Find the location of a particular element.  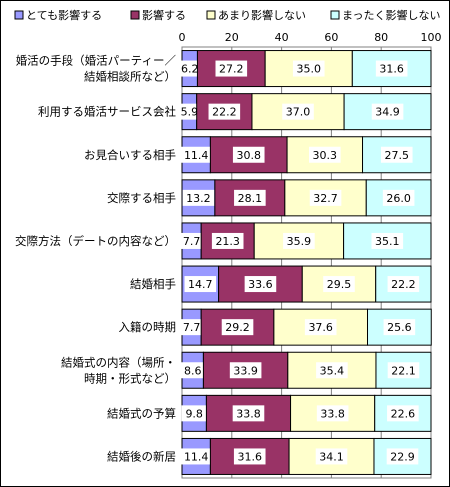

data-label: 25.6 is located at coordinates (399, 327).